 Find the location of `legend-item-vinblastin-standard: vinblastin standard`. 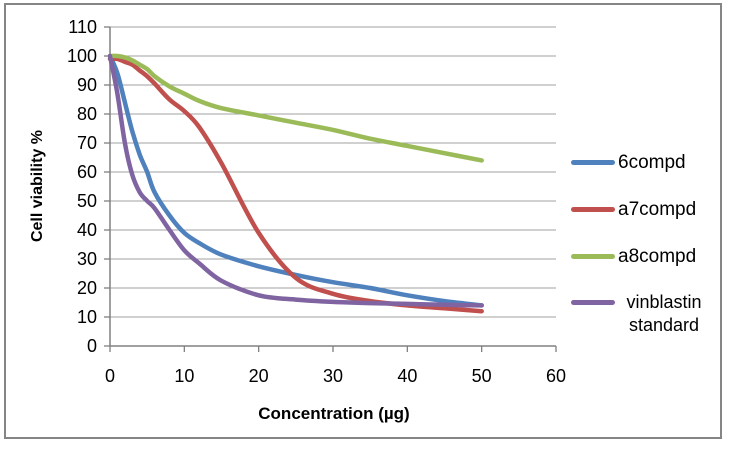

legend-item-vinblastin-standard: vinblastin standard is located at coordinates (646, 308).